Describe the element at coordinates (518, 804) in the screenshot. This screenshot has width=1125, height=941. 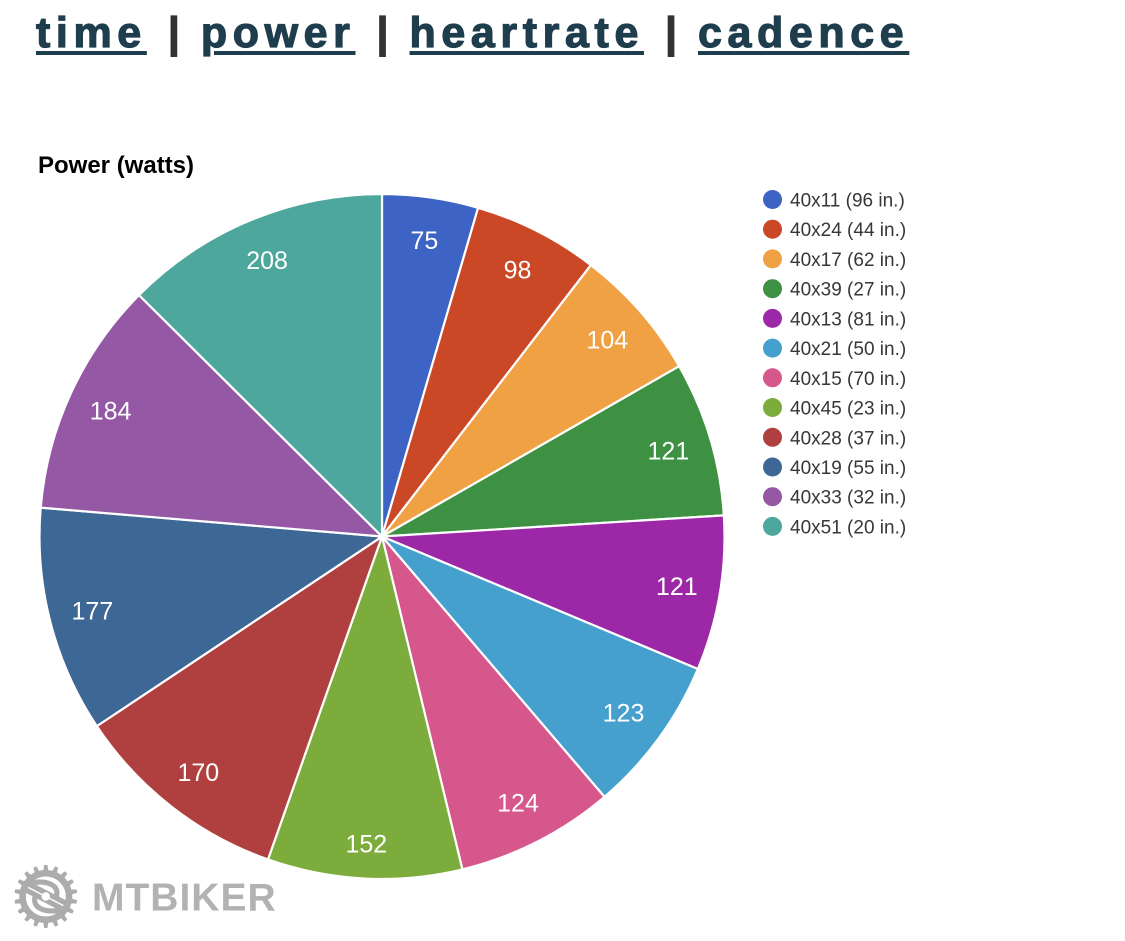
I see `svg-text: 124` at that location.